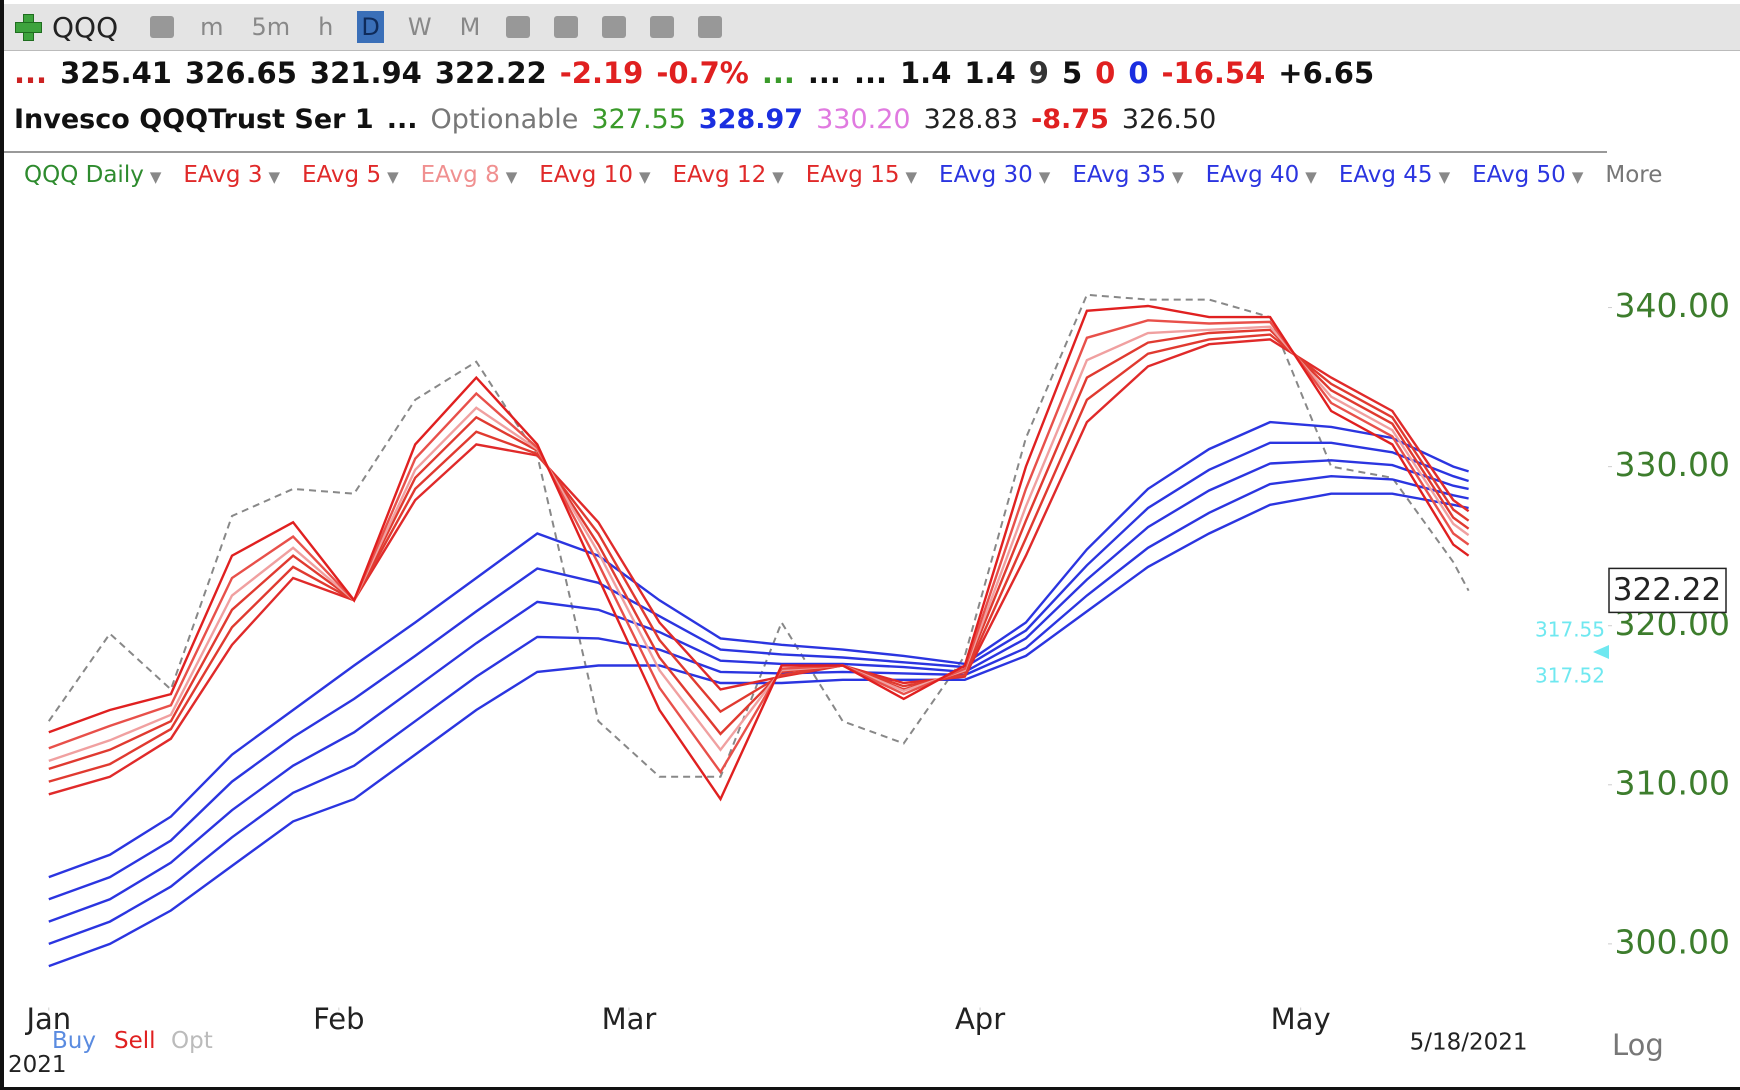 This screenshot has height=1090, width=1740. What do you see at coordinates (1519, 175) in the screenshot?
I see `legend-label: EAvg 50` at bounding box center [1519, 175].